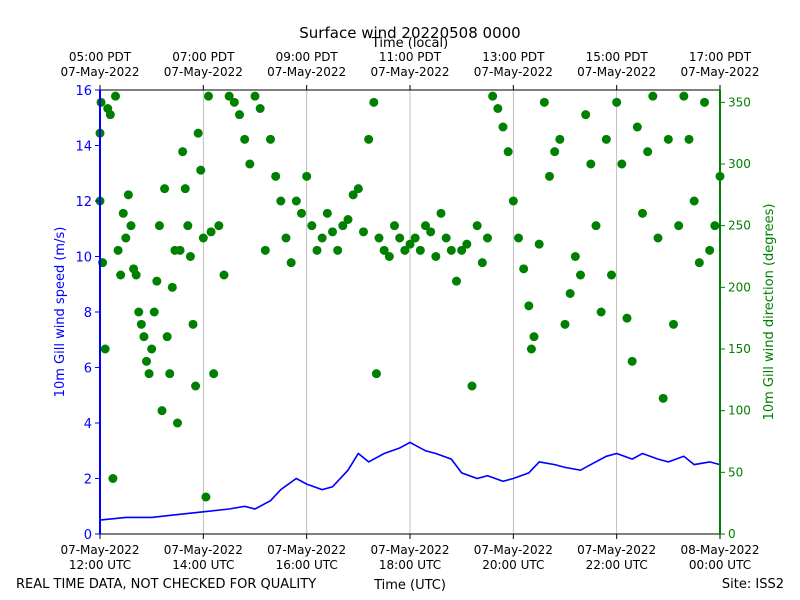  I want to click on top-axis-label: Time (local), so click(409, 43).